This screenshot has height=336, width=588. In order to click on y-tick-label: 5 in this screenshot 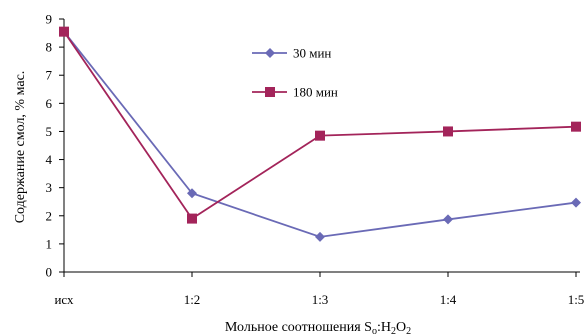, I will do `click(49, 131)`.